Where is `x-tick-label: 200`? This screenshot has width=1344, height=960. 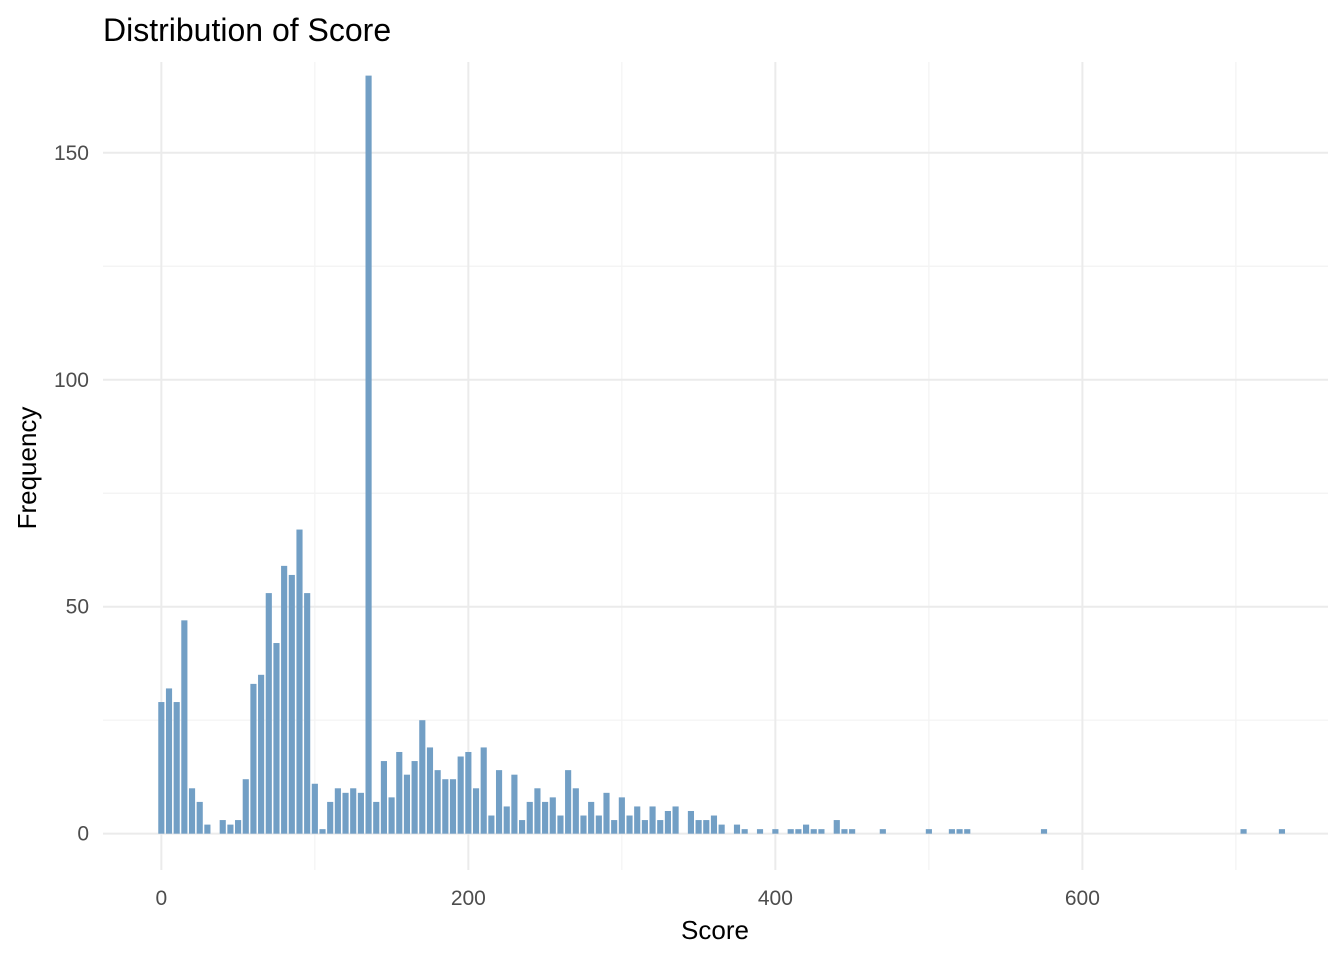
x-tick-label: 200 is located at coordinates (468, 898).